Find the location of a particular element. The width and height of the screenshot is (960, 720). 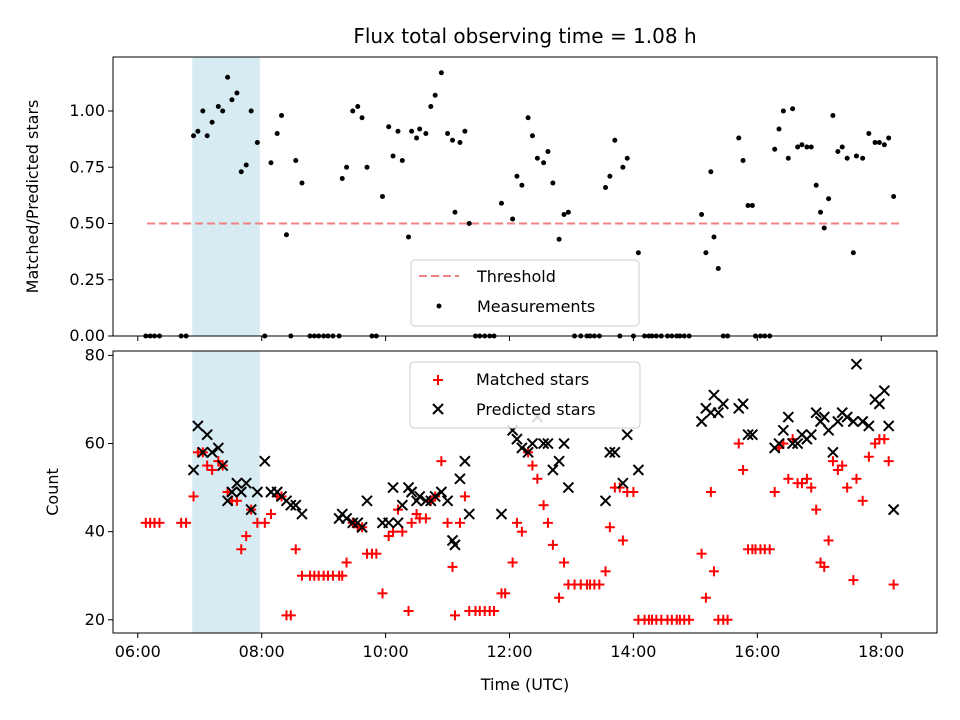

legend-measurements-label: Measurements is located at coordinates (536, 306).